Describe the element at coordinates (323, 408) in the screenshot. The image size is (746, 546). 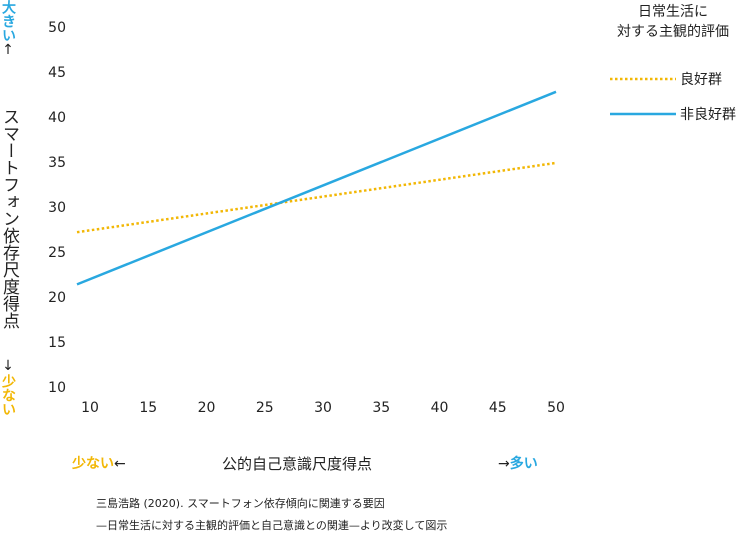
I see `x-tick-label: 30` at that location.